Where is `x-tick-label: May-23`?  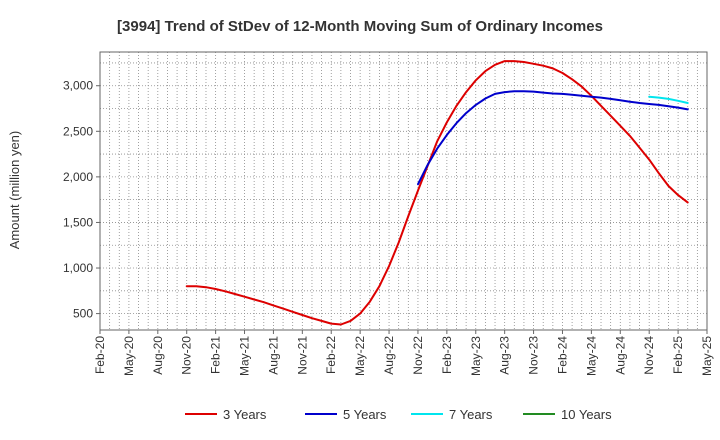
x-tick-label: May-23 is located at coordinates (476, 356).